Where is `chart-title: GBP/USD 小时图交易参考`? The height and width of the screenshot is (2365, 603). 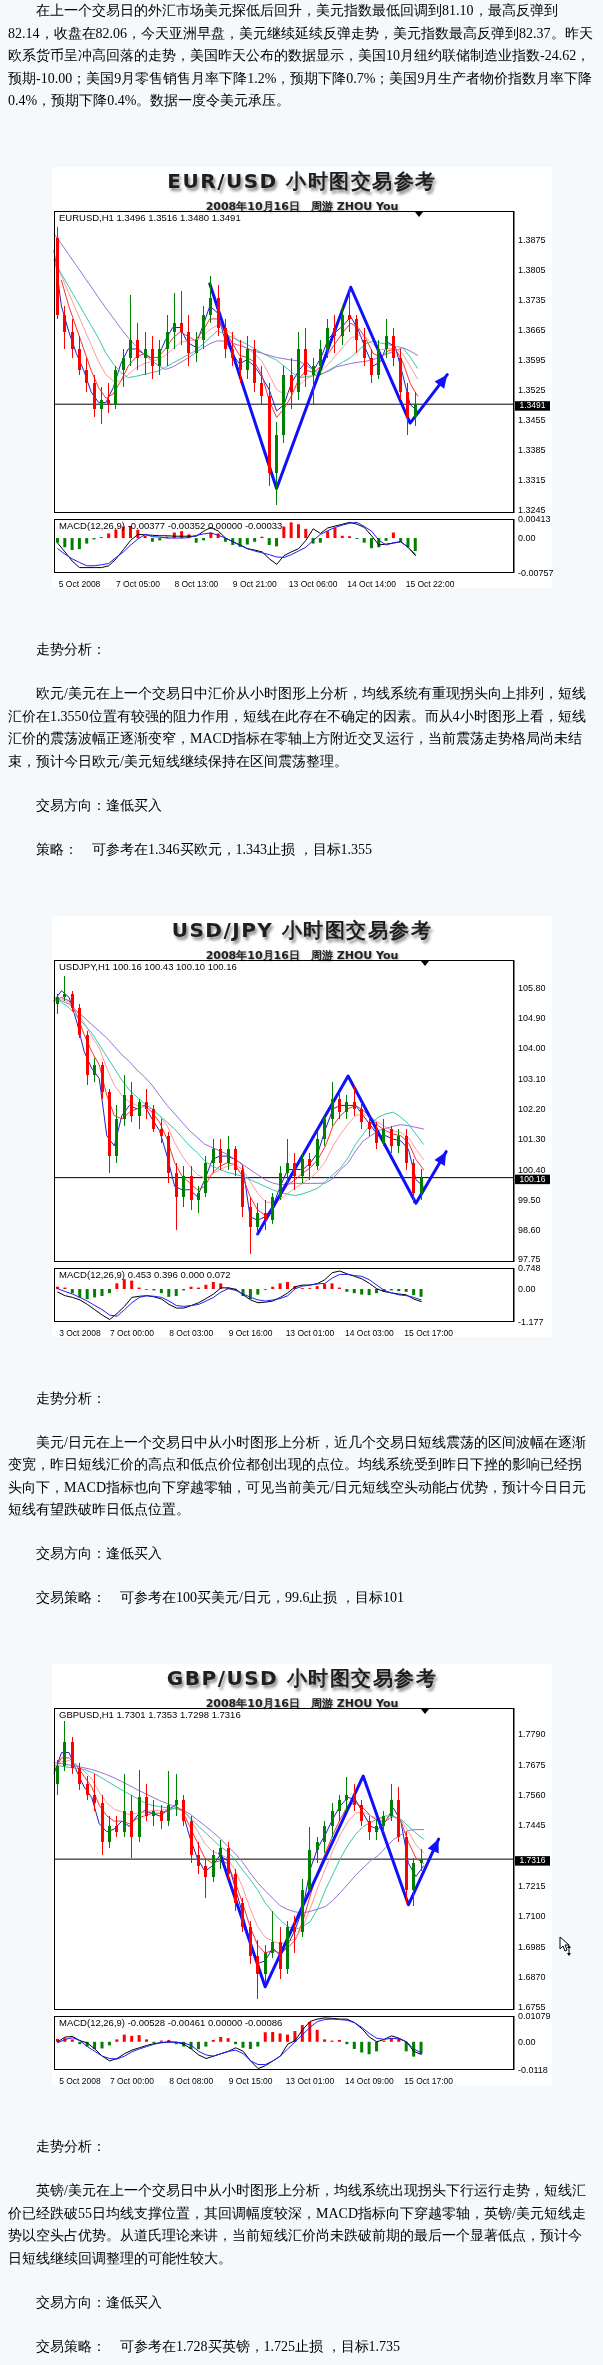
chart-title: GBP/USD 小时图交易参考 is located at coordinates (302, 1678).